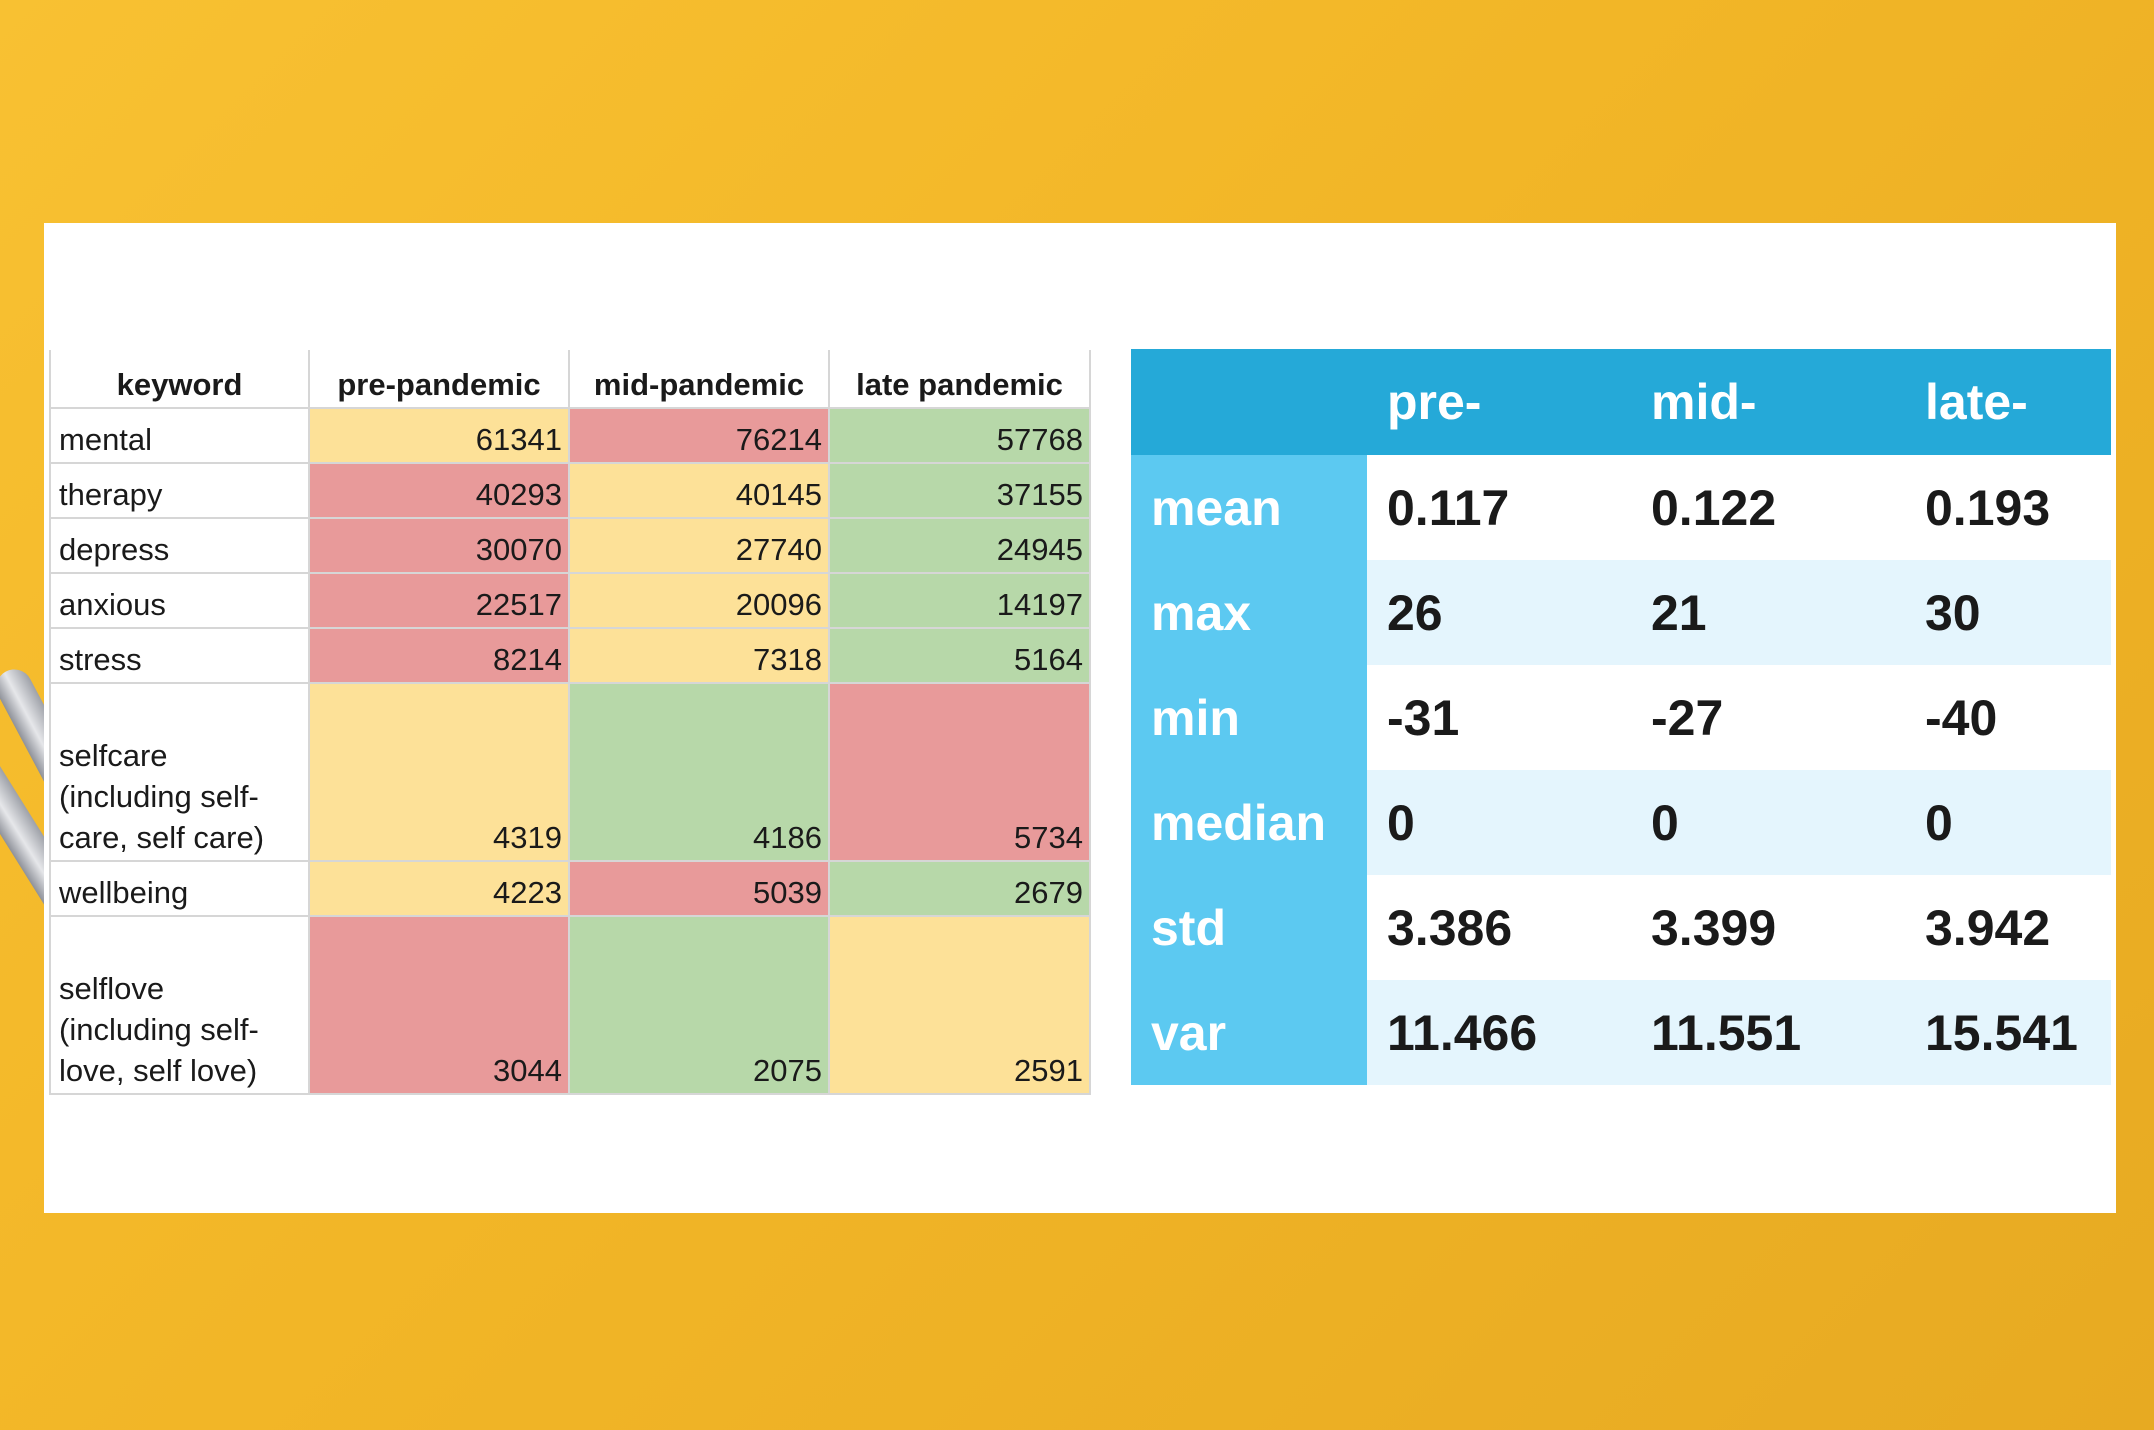  I want to click on stat-label: std, so click(1249, 927).